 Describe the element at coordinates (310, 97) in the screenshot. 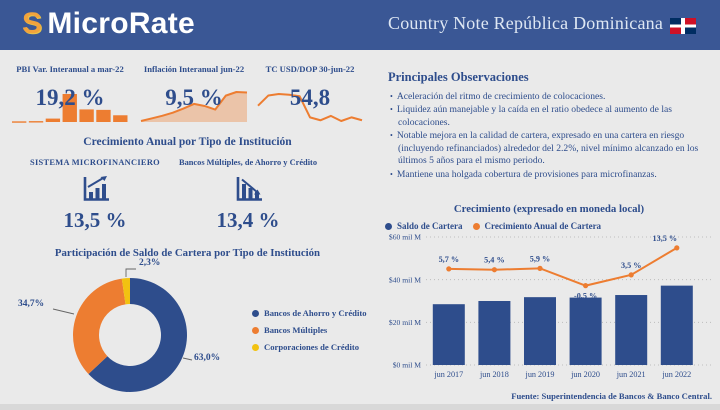

I see `kpi-tc-value: 54,8` at that location.